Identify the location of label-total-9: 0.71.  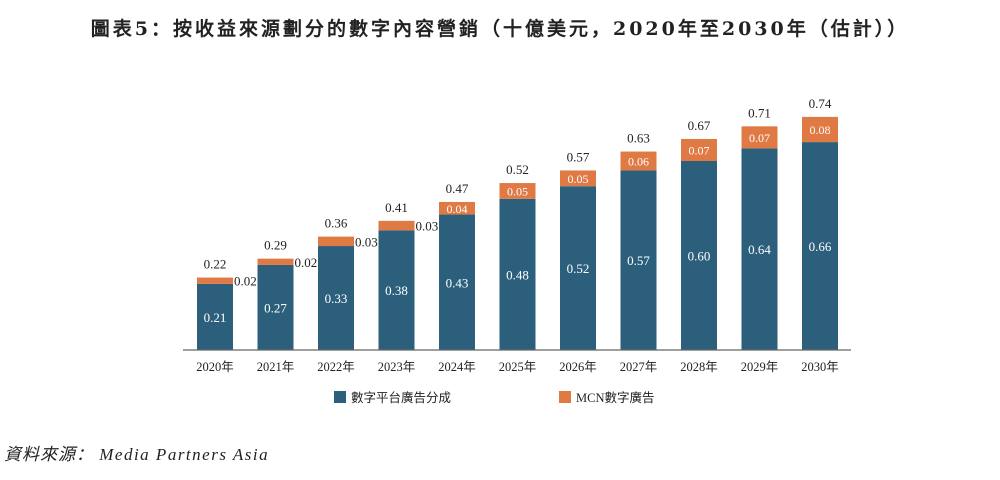
(759, 112).